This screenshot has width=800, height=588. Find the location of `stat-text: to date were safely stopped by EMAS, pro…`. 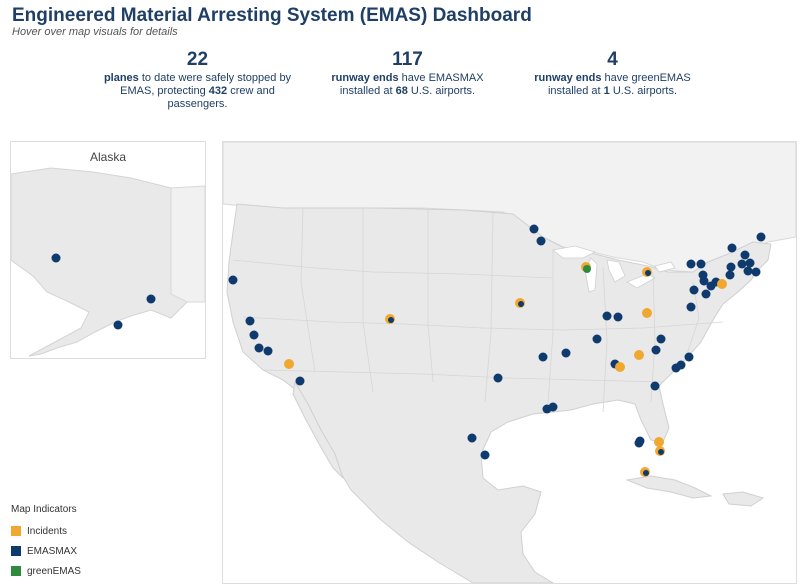

stat-text: to date were safely stopped by EMAS, pro… is located at coordinates (206, 84).